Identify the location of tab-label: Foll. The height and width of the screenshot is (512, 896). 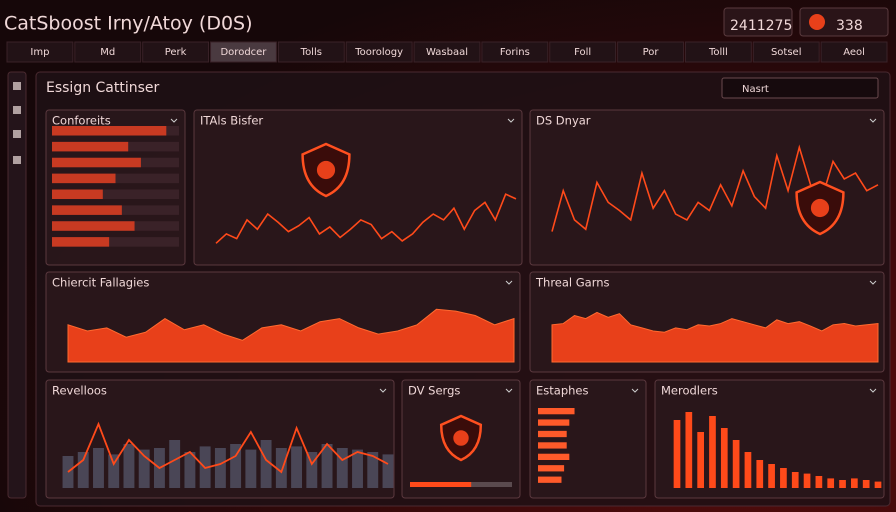
(582, 52).